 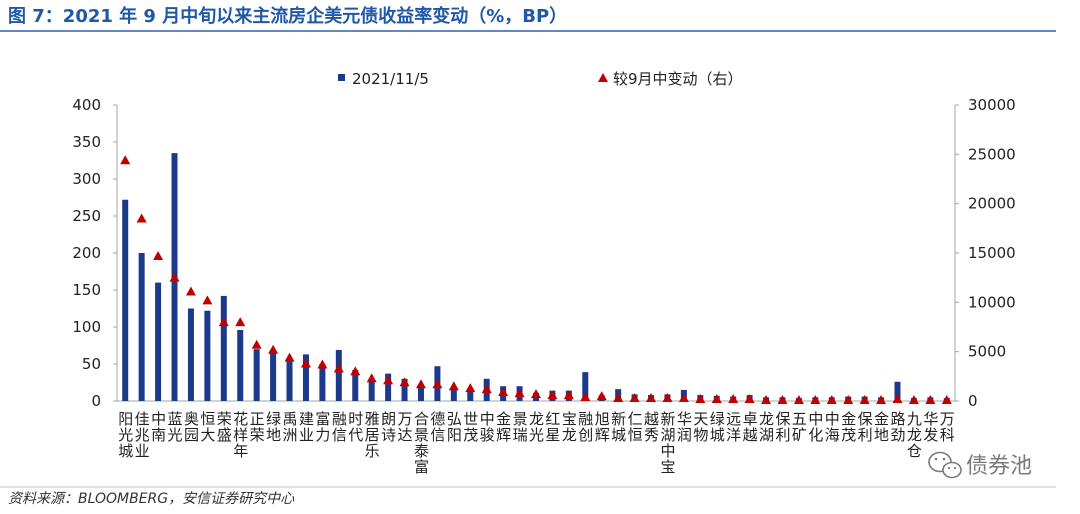 I want to click on category-label-31: 新城, so click(x=618, y=427).